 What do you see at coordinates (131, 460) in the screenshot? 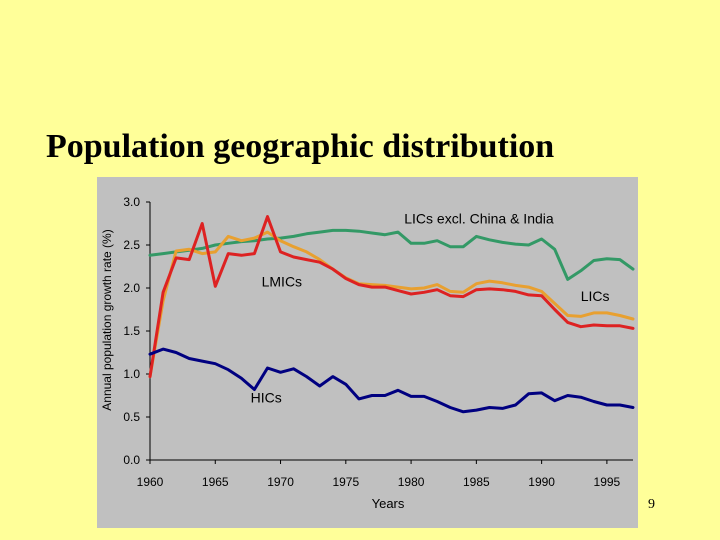
I see `y-tick-label: 0.0` at bounding box center [131, 460].